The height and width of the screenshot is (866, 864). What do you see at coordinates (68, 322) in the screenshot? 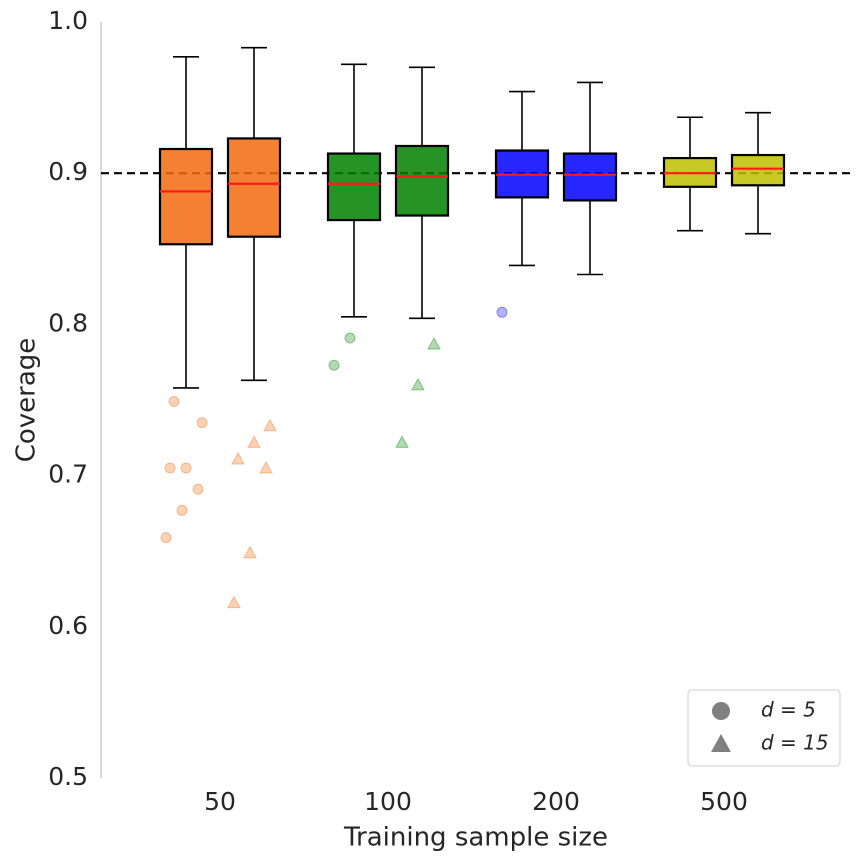
I see `y-tick-label: 0.8` at bounding box center [68, 322].